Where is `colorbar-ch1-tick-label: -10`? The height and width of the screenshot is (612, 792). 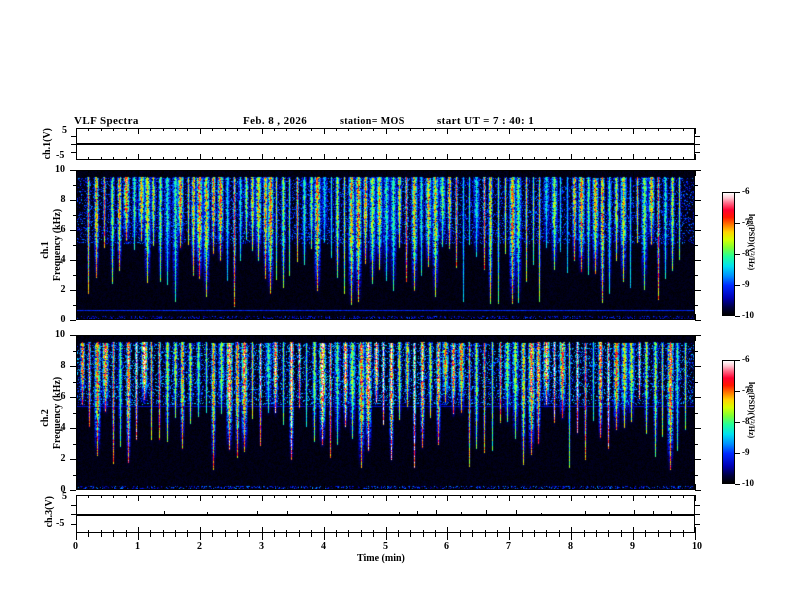
colorbar-ch1-tick-label: -10 is located at coordinates (748, 315).